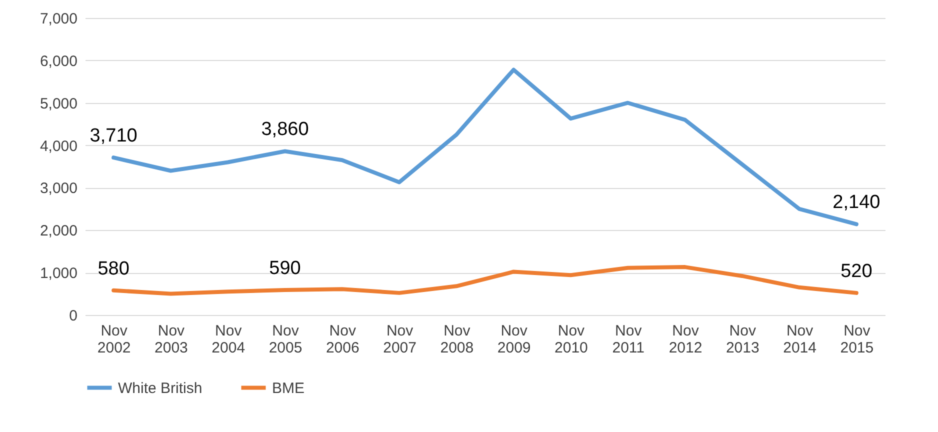  What do you see at coordinates (59, 146) in the screenshot?
I see `y-tick-label: 4,000` at bounding box center [59, 146].